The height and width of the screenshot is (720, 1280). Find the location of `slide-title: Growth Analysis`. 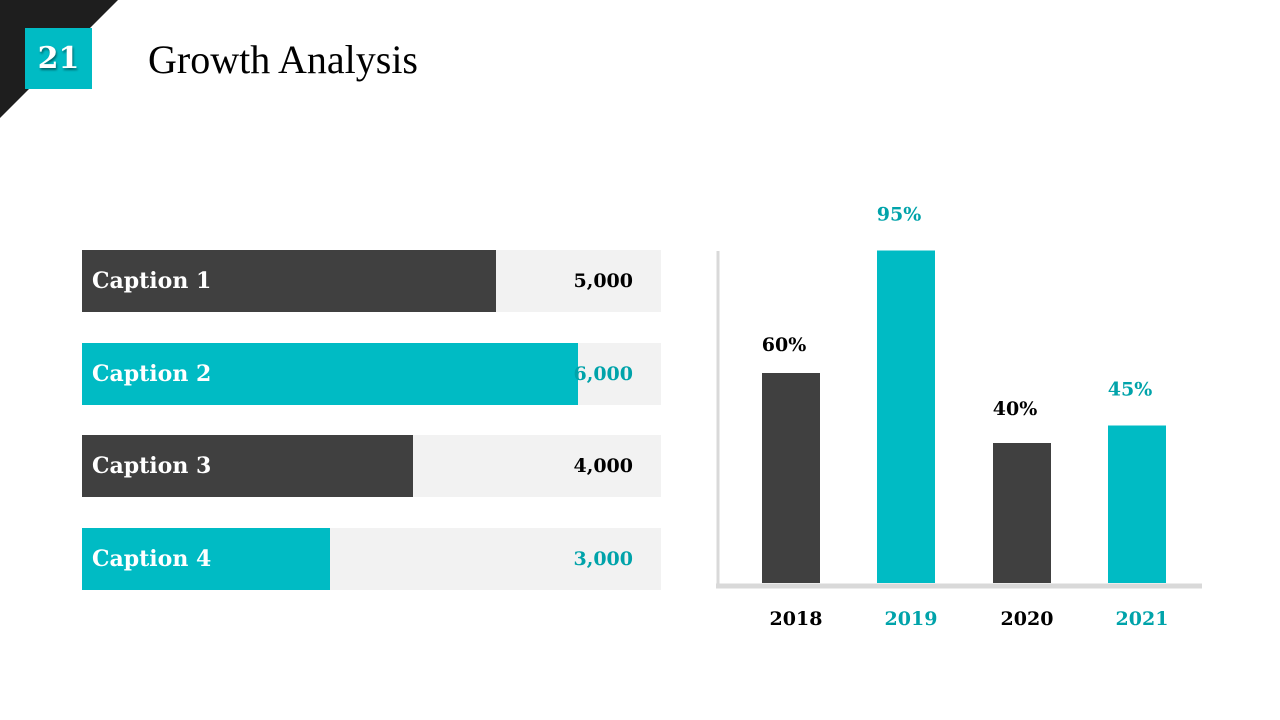

slide-title: Growth Analysis is located at coordinates (283, 59).